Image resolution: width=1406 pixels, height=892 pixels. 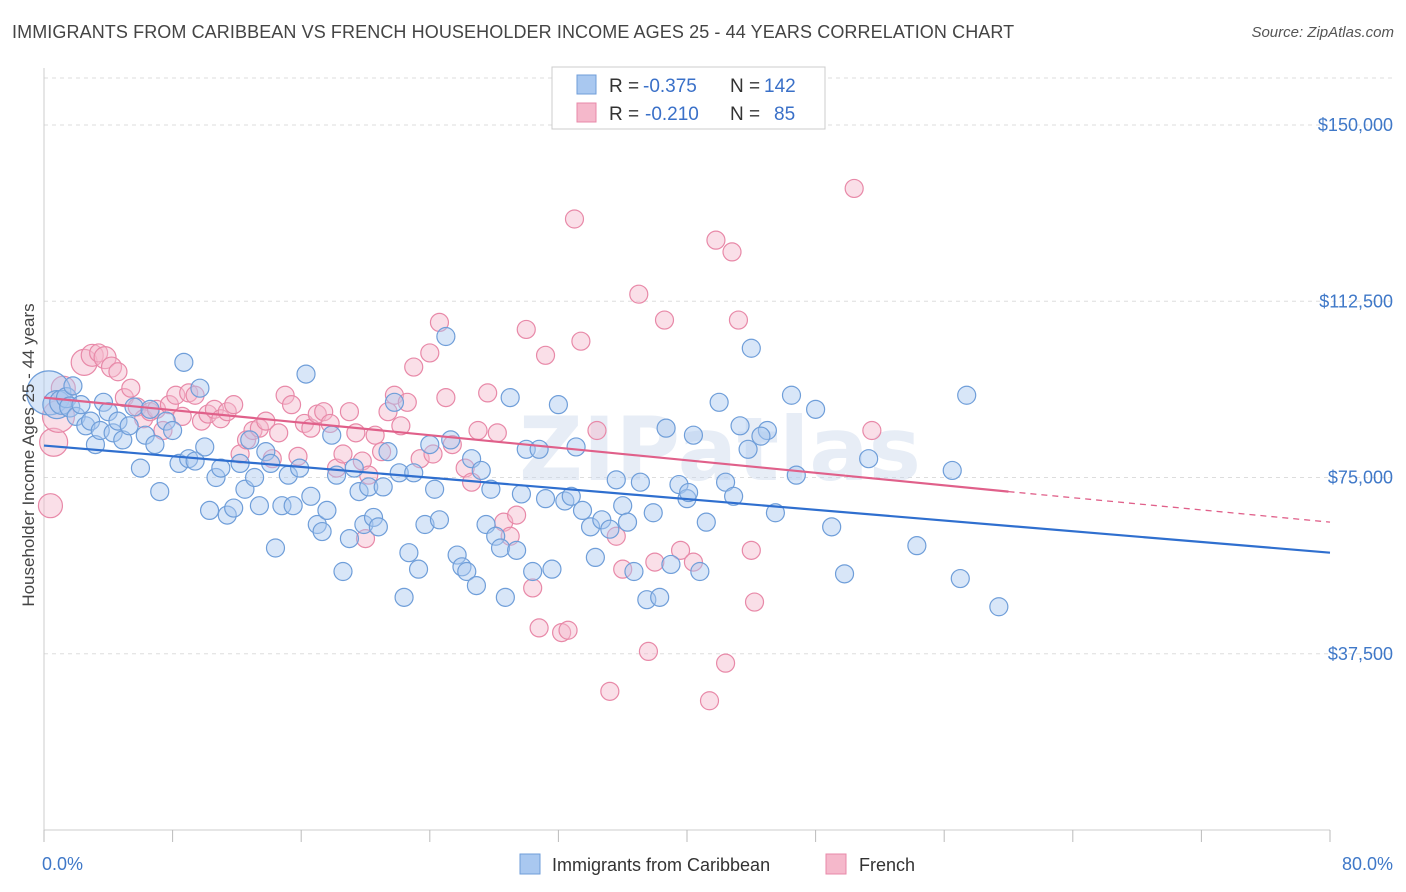 What do you see at coordinates (1367, 864) in the screenshot?
I see `x-tick-label: 80.0%` at bounding box center [1367, 864].